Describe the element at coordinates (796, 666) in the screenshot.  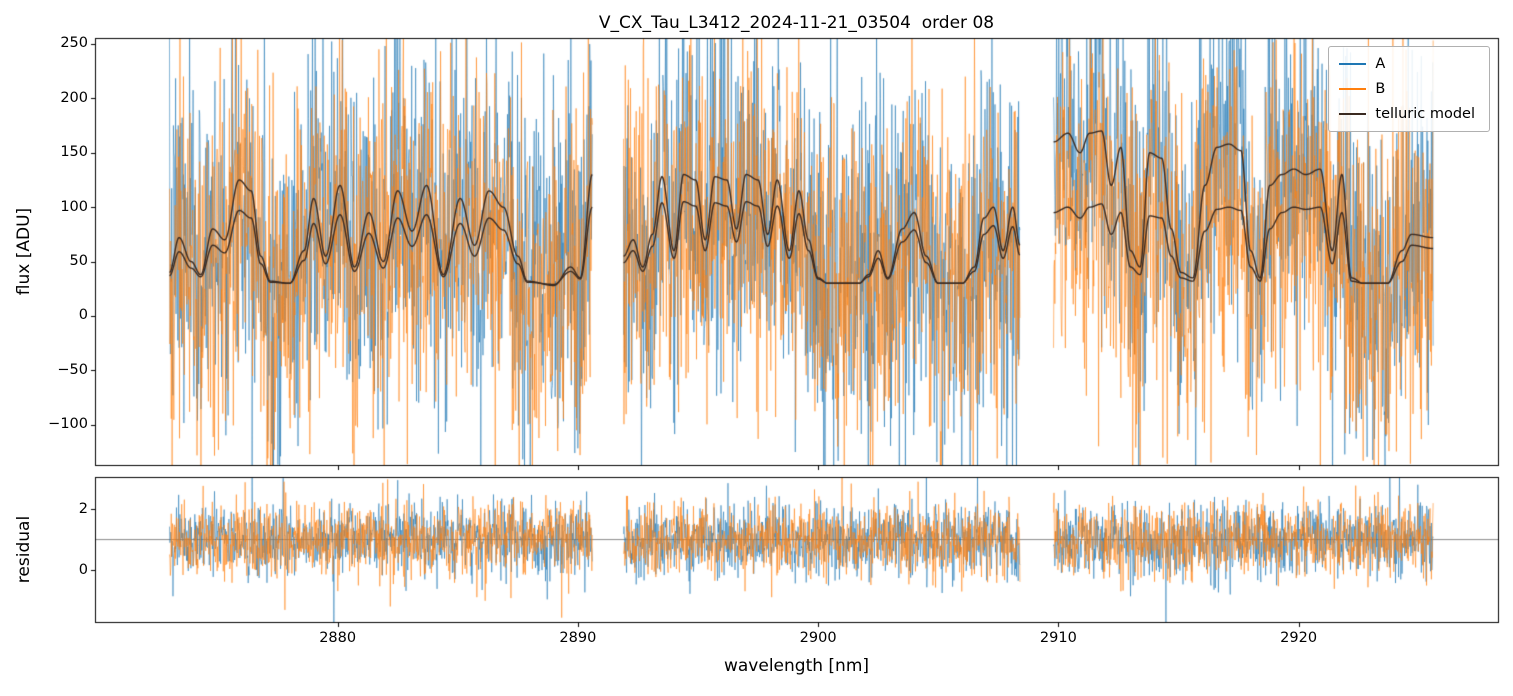
I see `x-axis-label: wavelength [nm]` at that location.